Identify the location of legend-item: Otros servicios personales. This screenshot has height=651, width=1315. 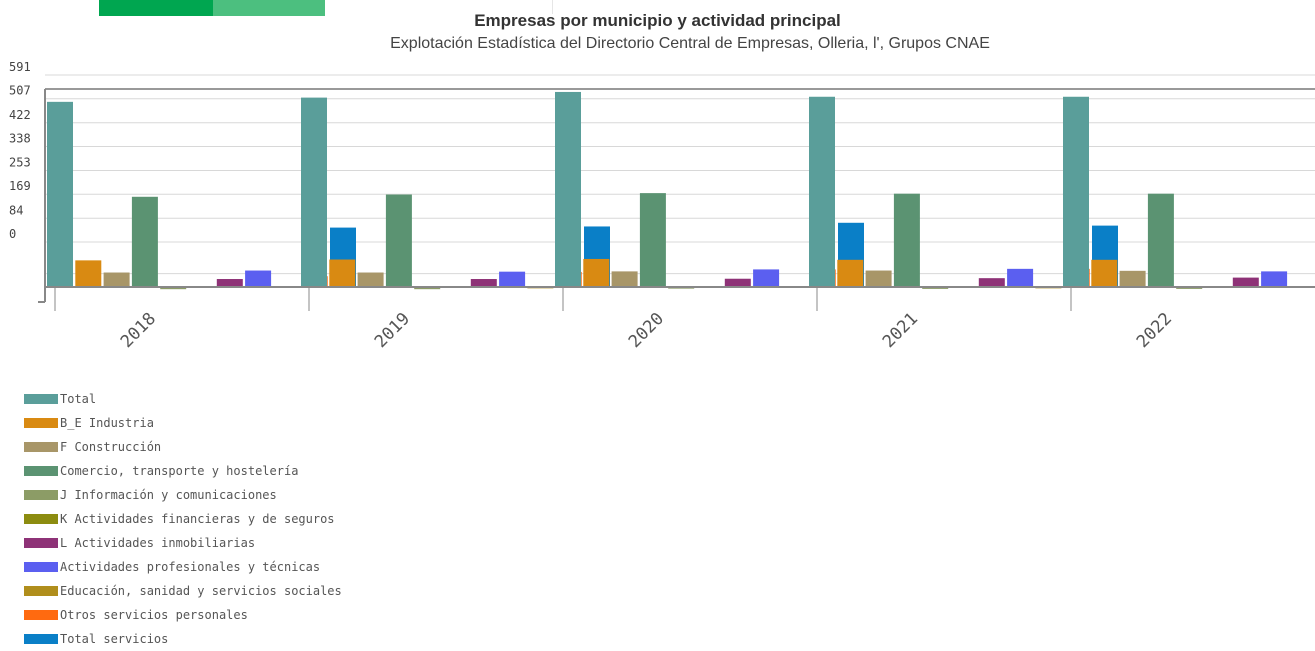
(183, 615).